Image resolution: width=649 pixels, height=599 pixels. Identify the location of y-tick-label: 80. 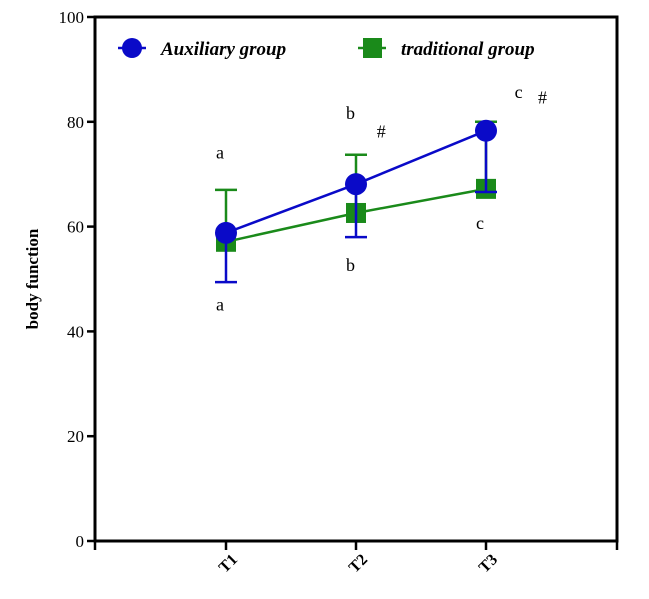
(75, 122).